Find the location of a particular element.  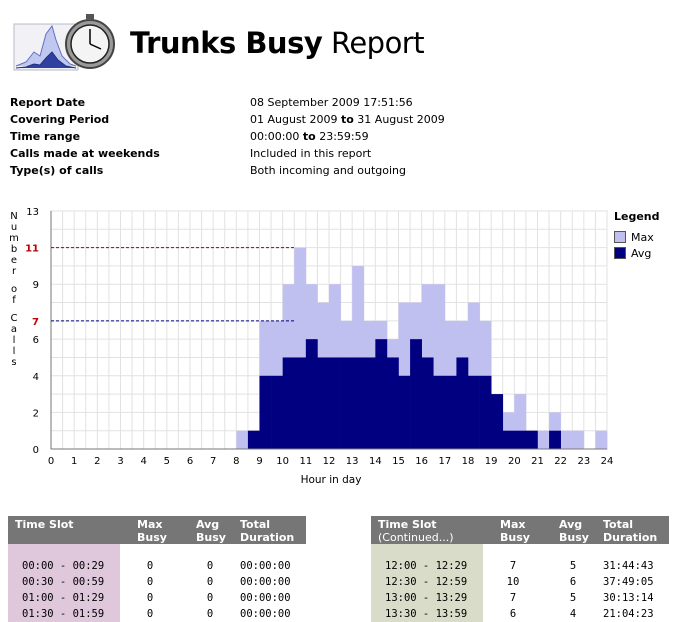

y-axis-label-letter: a is located at coordinates (14, 329).